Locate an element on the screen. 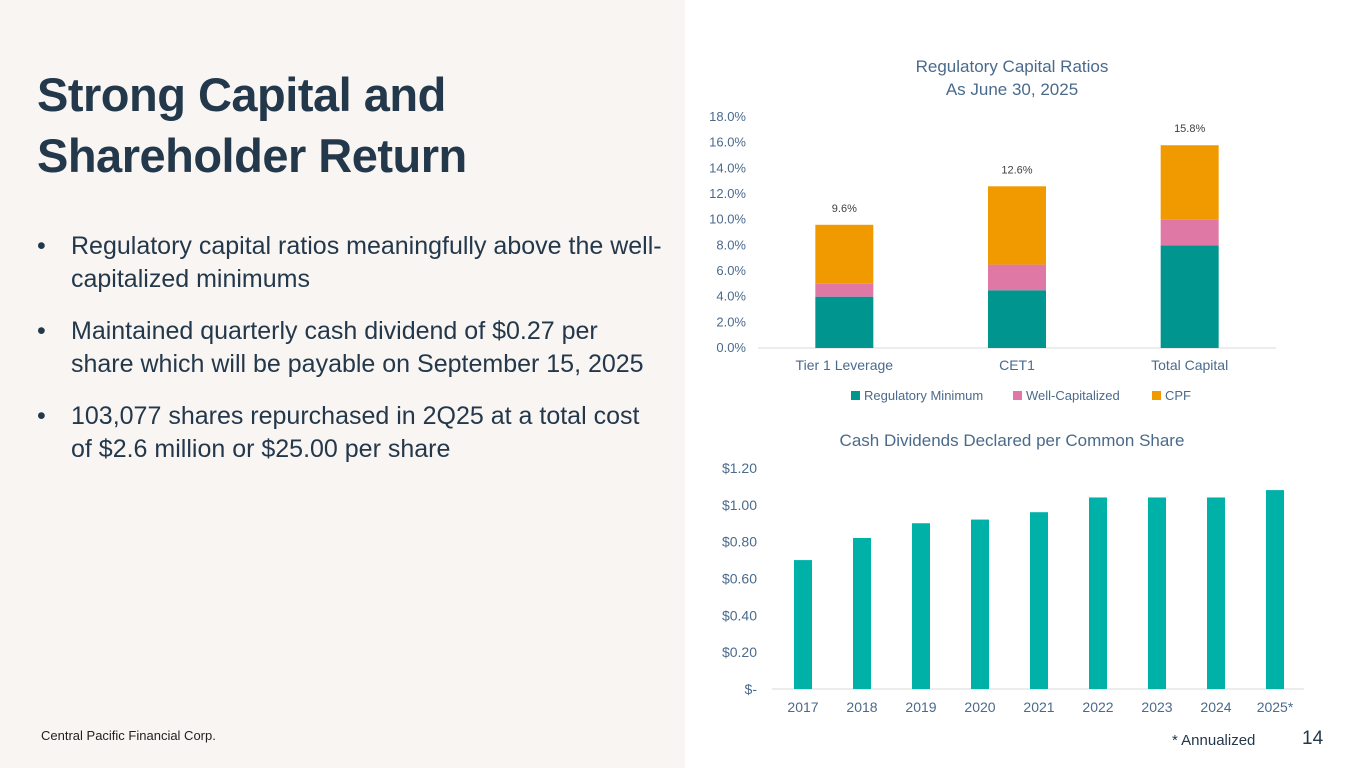  x-tick-label: CET1 is located at coordinates (1017, 365).